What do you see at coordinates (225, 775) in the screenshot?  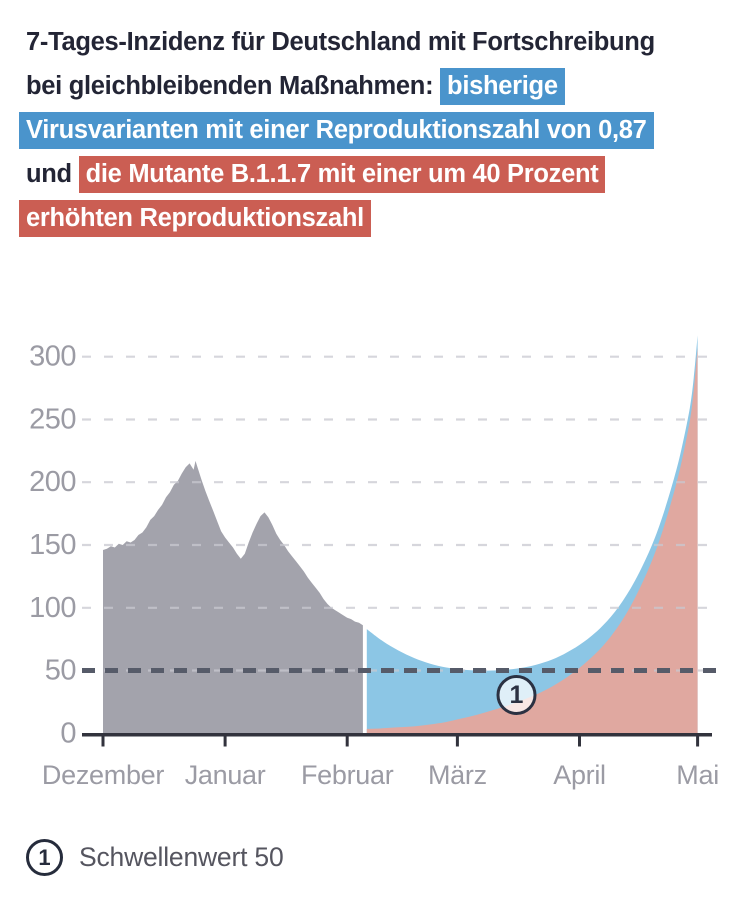 I see `x-axis-label-januar: Januar` at bounding box center [225, 775].